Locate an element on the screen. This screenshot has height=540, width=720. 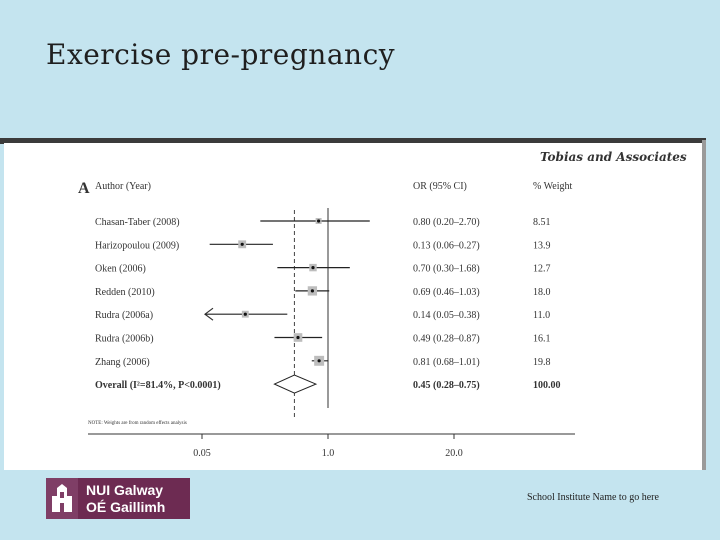
study-author-label: Redden (2010) is located at coordinates (125, 292).